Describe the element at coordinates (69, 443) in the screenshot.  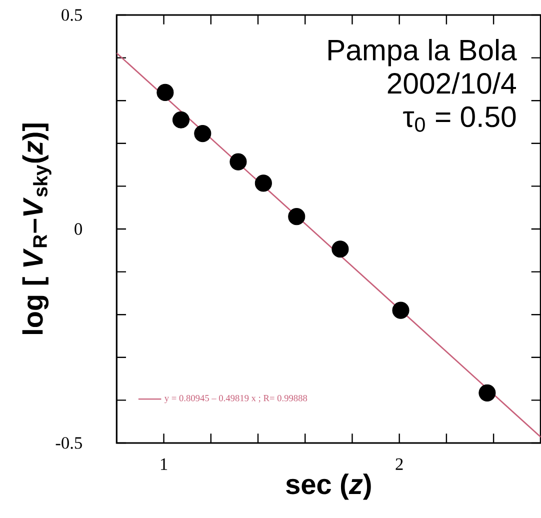
I see `y-tick-label: -0.5` at that location.